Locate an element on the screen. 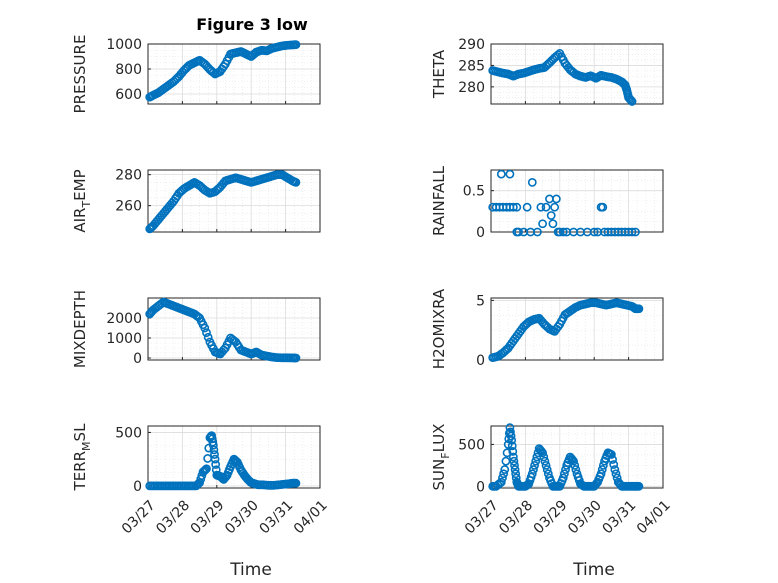 This screenshot has height=583, width=778. y-label-sub: T is located at coordinates (86, 205).